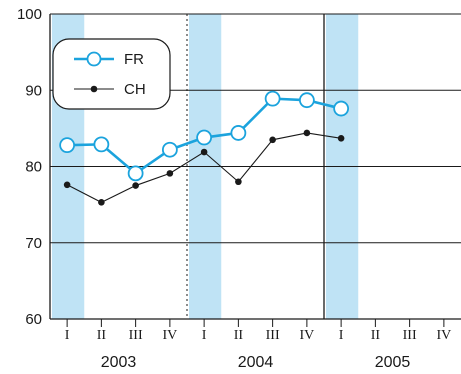 The height and width of the screenshot is (374, 461). I want to click on legend: FR CH, so click(111, 74).